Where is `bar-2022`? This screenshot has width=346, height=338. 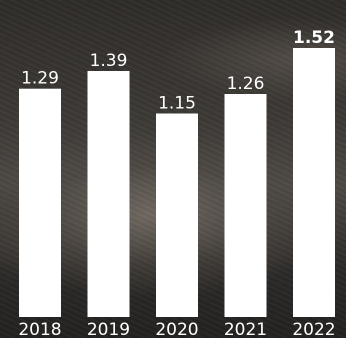 bar-2022 is located at coordinates (314, 182).